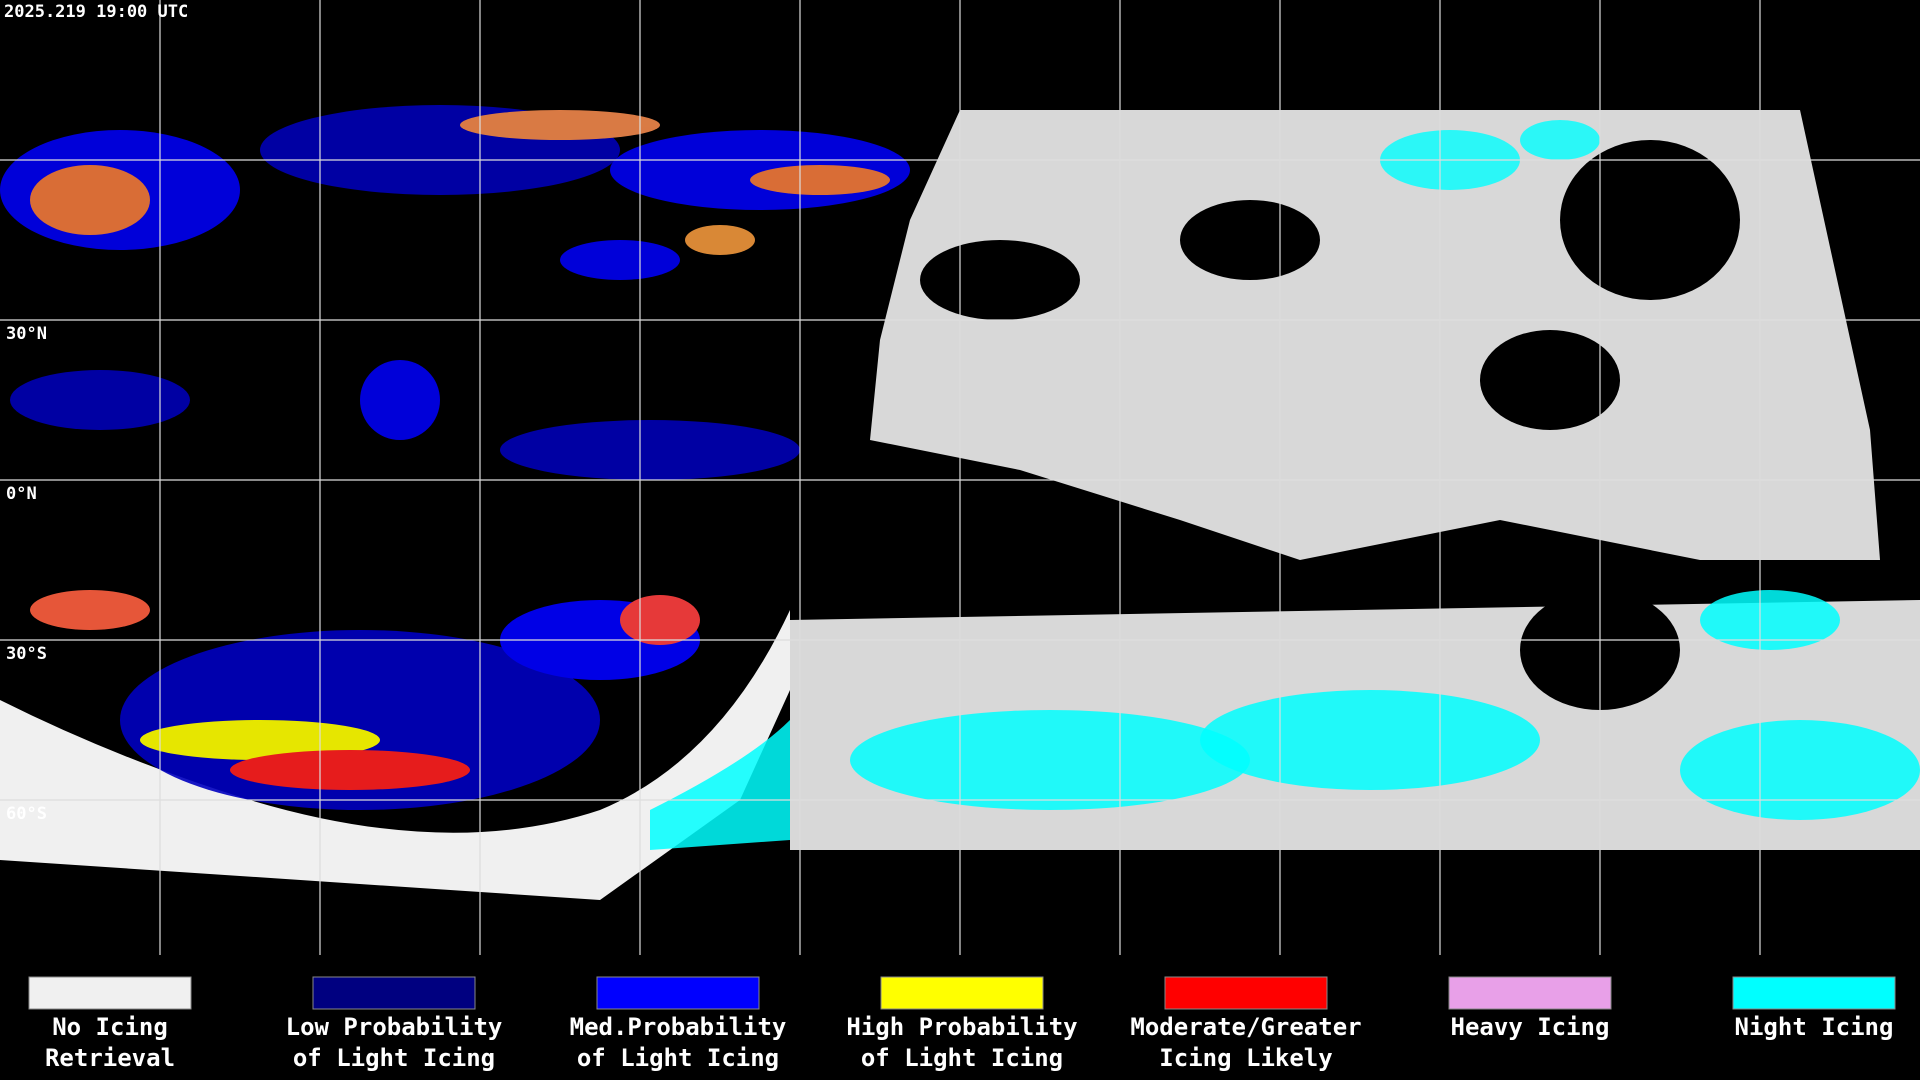 This screenshot has width=1920, height=1080. I want to click on lat-label: 60°S, so click(26, 814).